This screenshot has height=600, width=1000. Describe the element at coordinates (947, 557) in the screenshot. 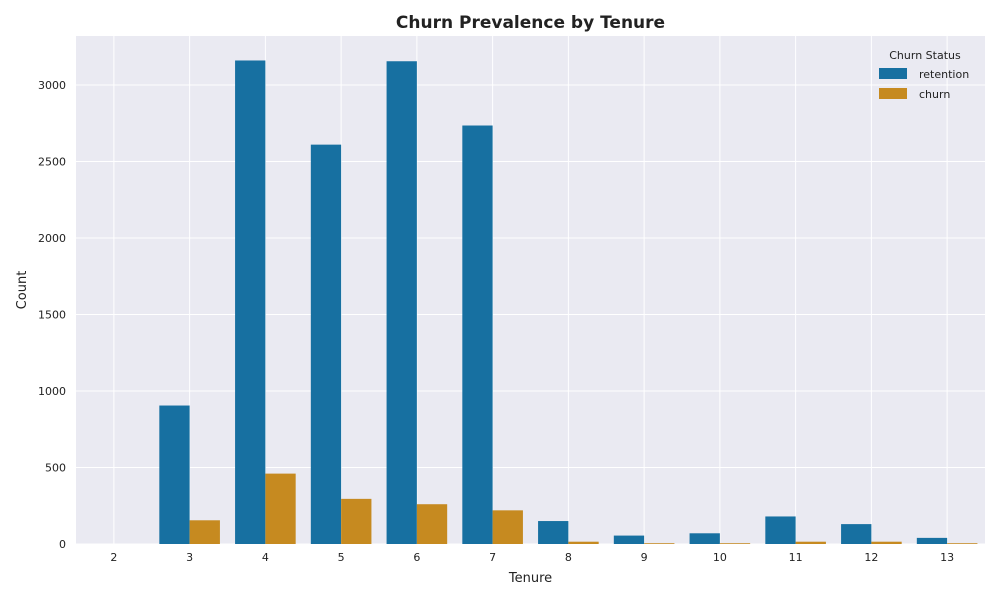

I see `x-tick-label: 13` at that location.